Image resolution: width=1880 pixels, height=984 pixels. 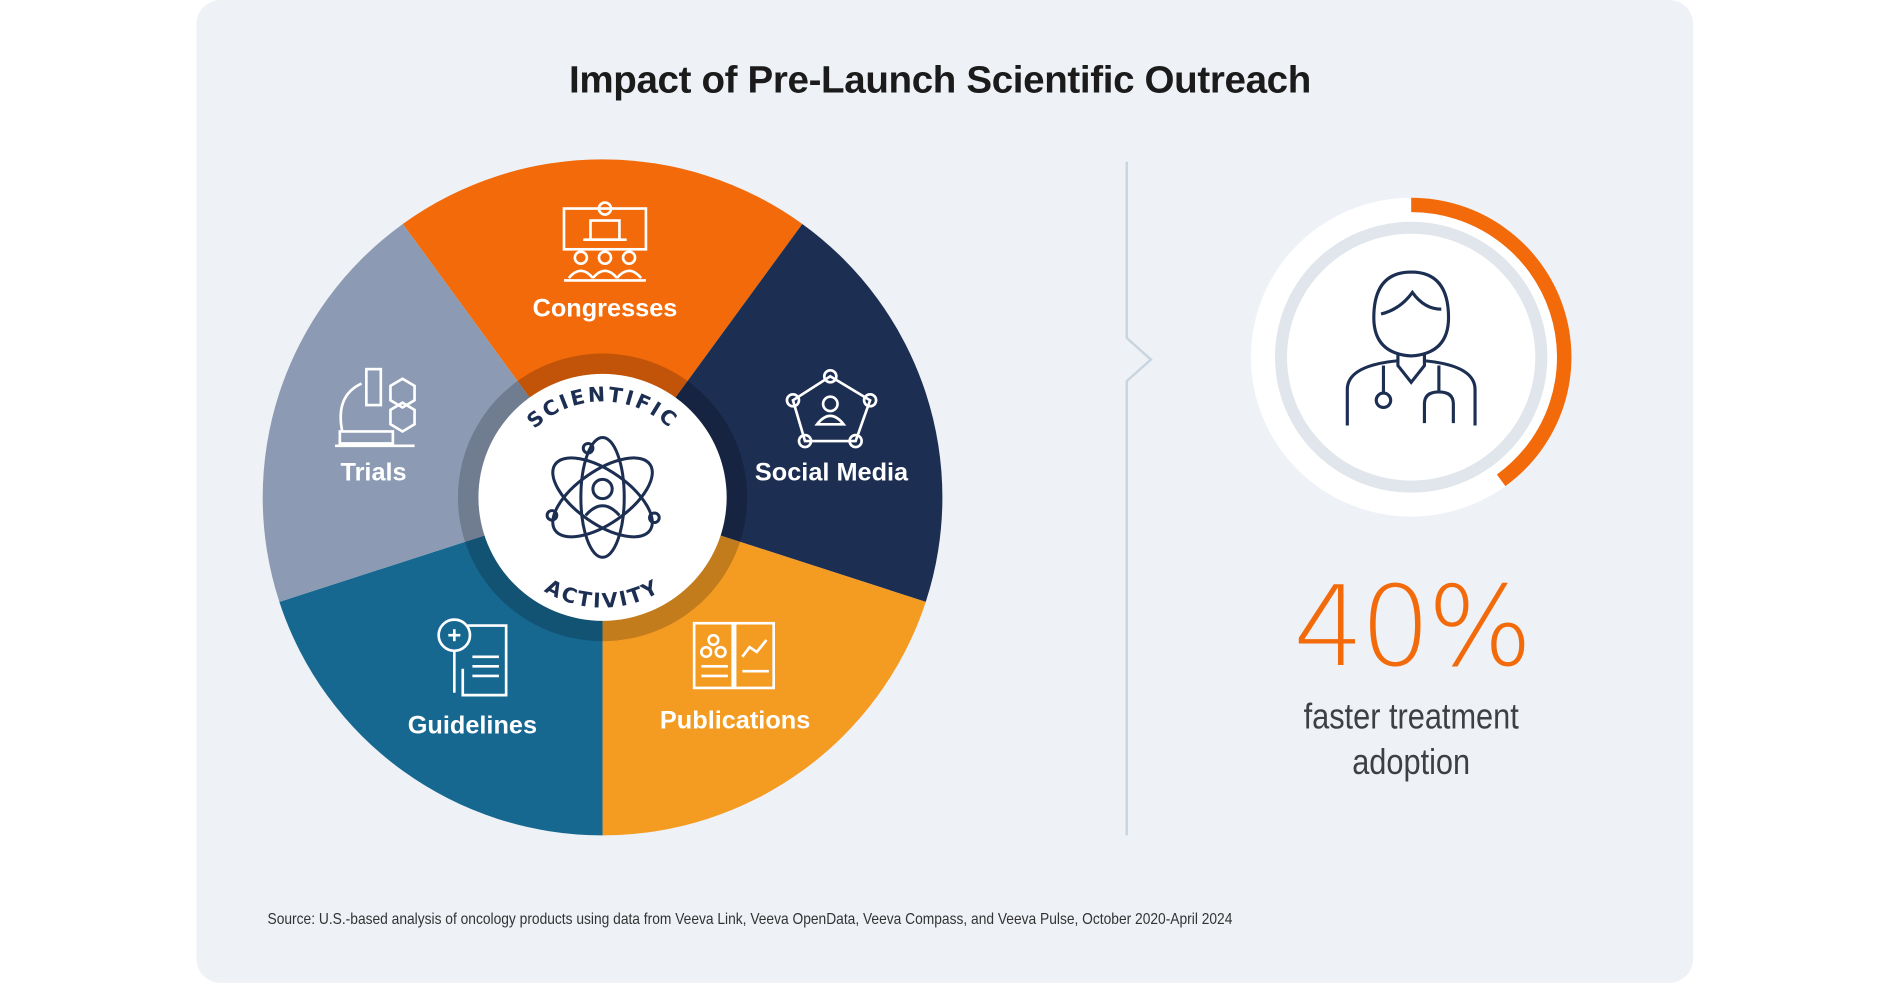 What do you see at coordinates (603, 497) in the screenshot?
I see `atom-user-icon` at bounding box center [603, 497].